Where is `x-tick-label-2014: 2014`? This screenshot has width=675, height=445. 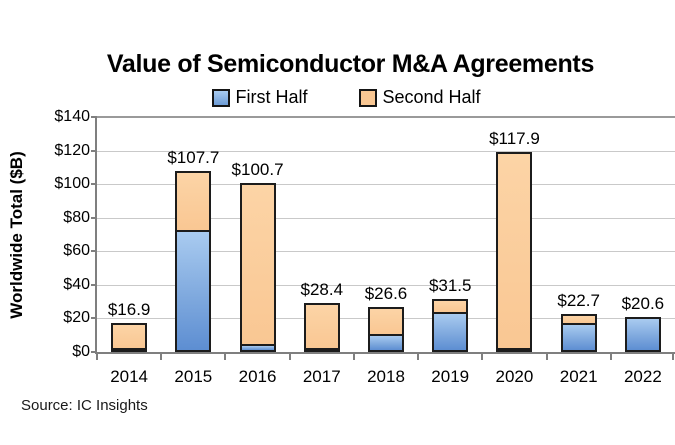
x-tick-label-2014: 2014 is located at coordinates (129, 376).